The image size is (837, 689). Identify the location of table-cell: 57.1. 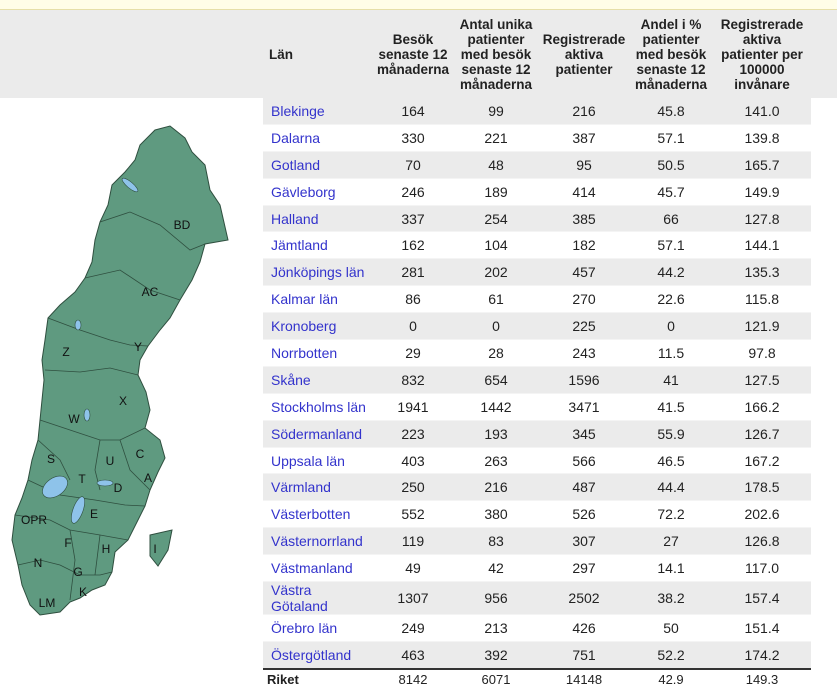
(671, 138).